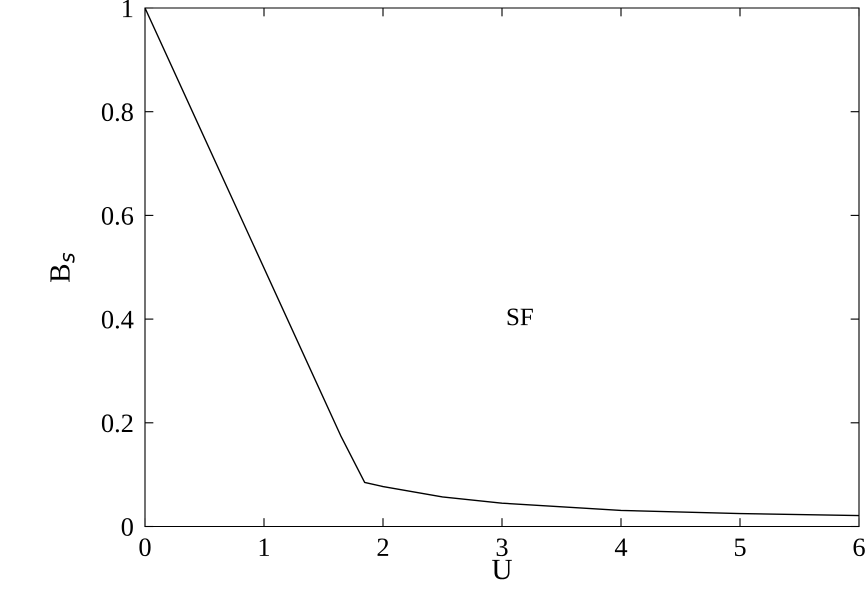 The height and width of the screenshot is (609, 866). Describe the element at coordinates (502, 547) in the screenshot. I see `x-tick-label: 3` at that location.